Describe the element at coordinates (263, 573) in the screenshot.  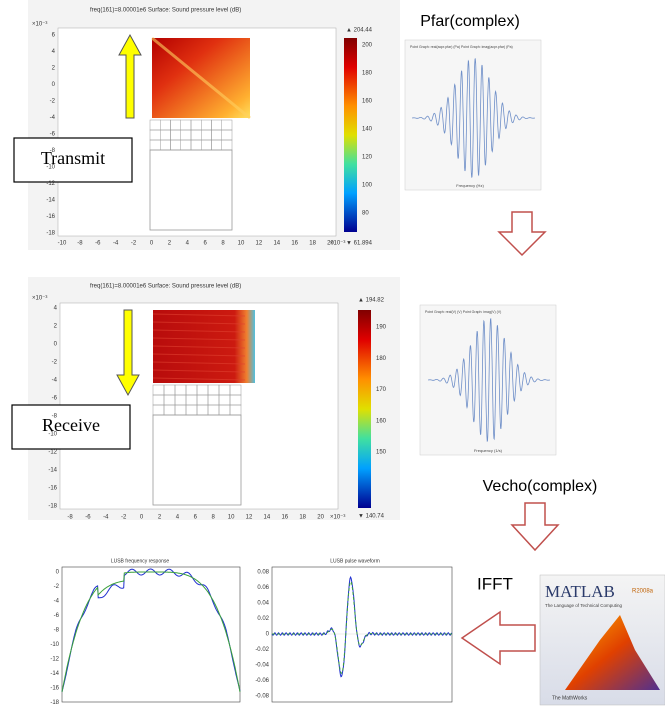
I see `y-tick-label: 0.08` at that location.